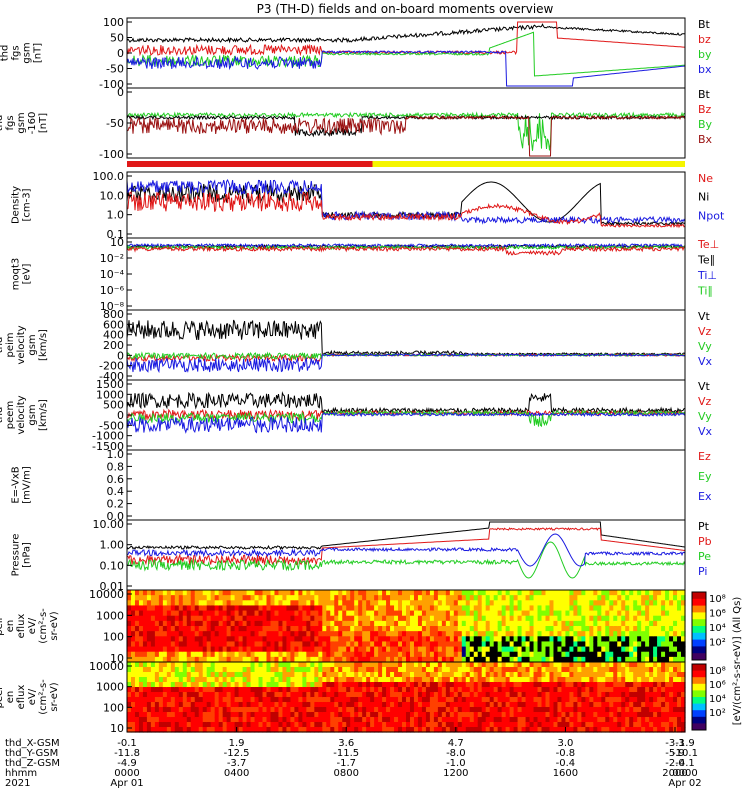 The height and width of the screenshot is (804, 750). Describe the element at coordinates (406, 33) in the screenshot. I see `series-bt` at that location.